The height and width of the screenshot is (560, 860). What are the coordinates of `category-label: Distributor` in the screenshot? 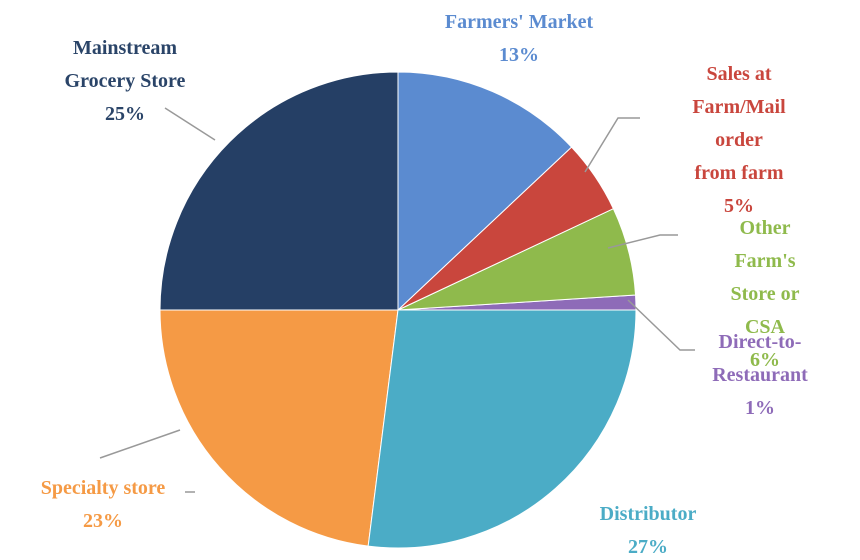 It's located at (648, 514).